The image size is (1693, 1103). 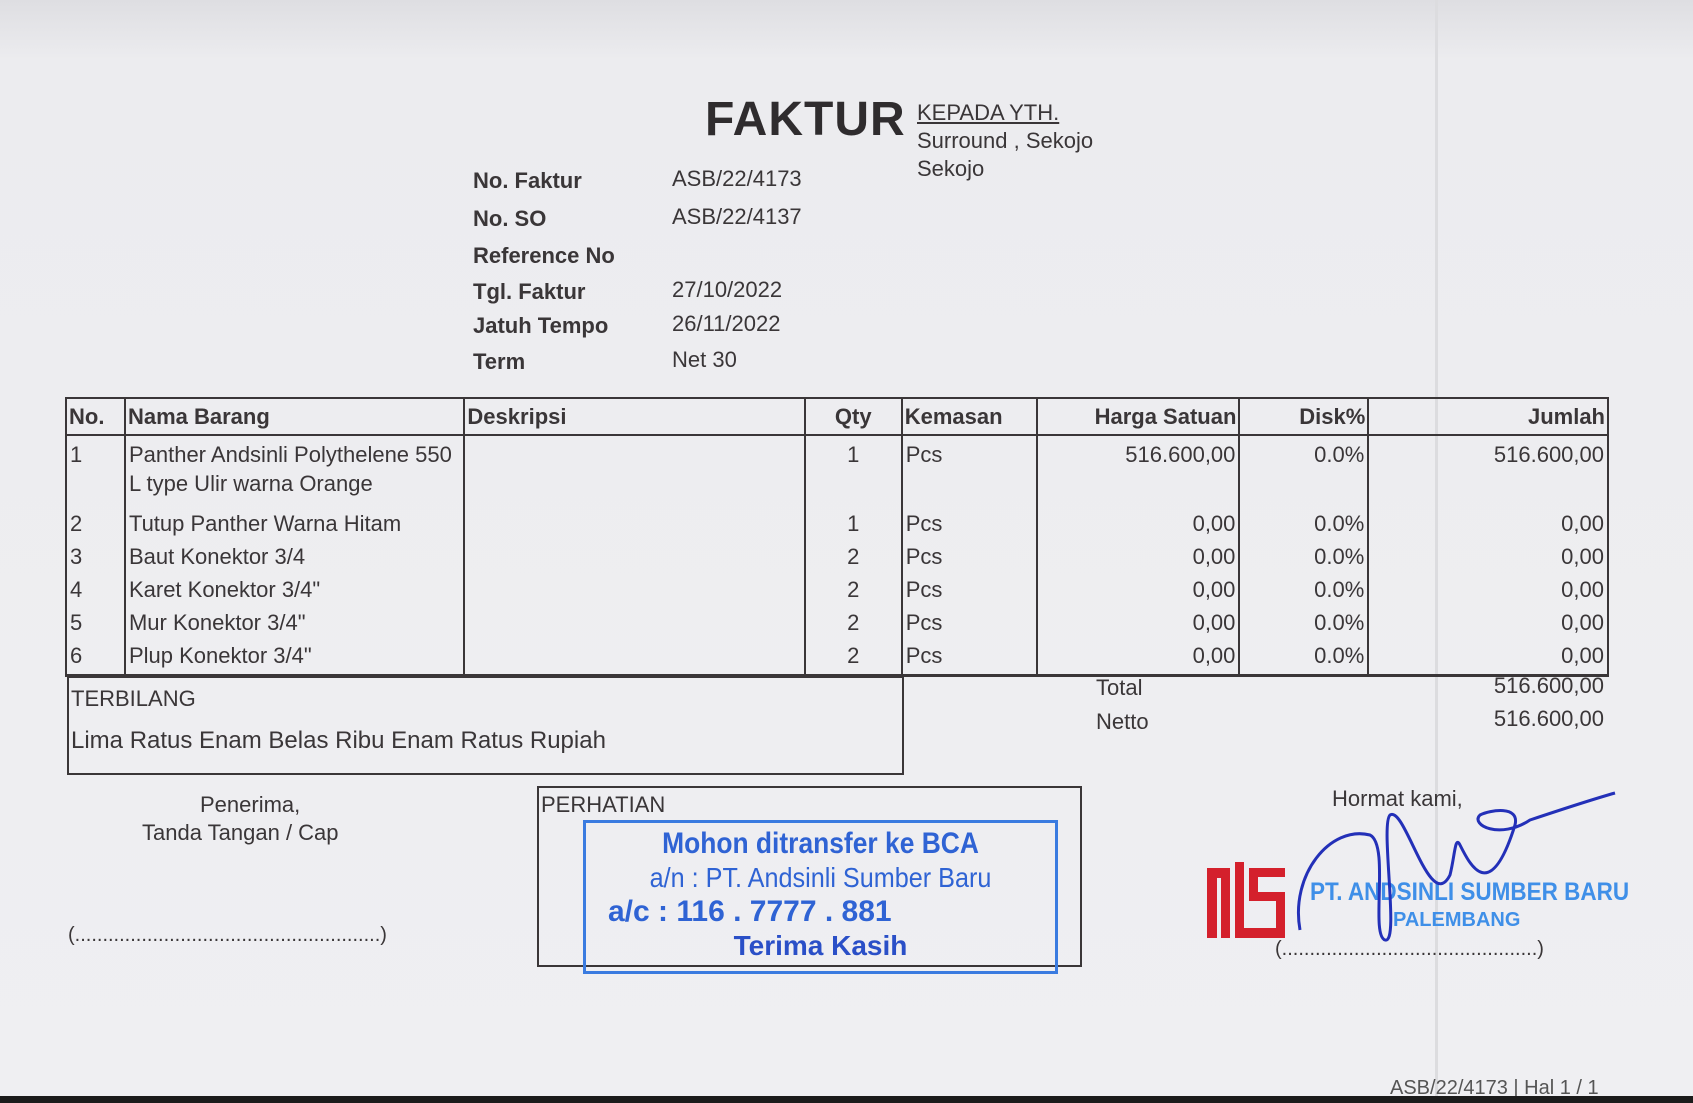 What do you see at coordinates (95, 416) in the screenshot?
I see `column-header: No.` at bounding box center [95, 416].